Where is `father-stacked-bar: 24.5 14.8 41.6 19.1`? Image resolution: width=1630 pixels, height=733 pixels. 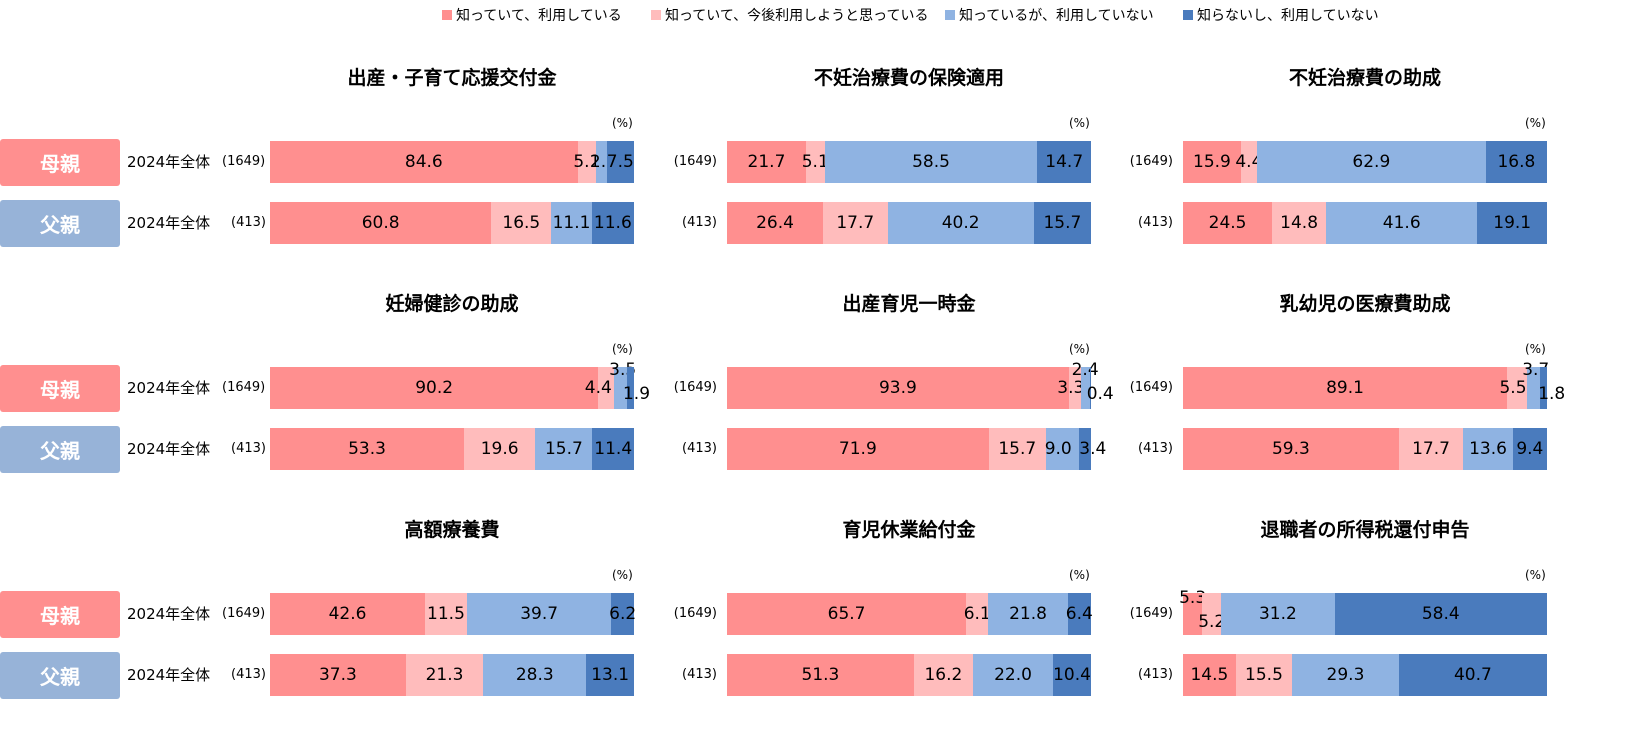 father-stacked-bar: 24.5 14.8 41.6 19.1 is located at coordinates (1365, 223).